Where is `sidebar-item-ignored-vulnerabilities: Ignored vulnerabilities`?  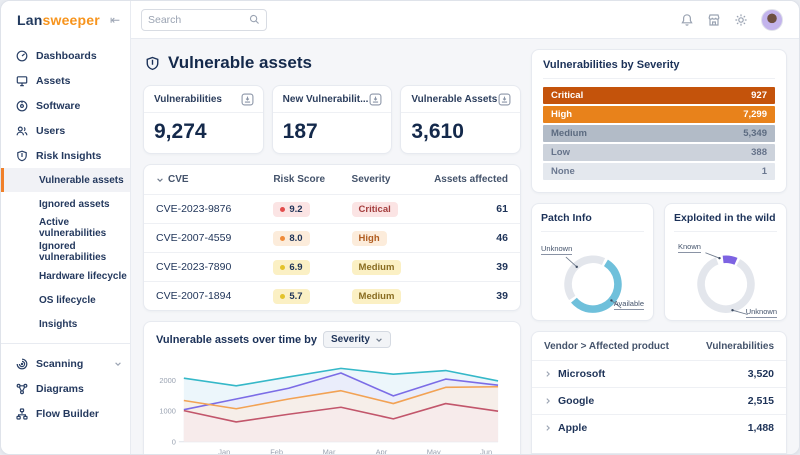 sidebar-item-ignored-vulnerabilities: Ignored vulnerabilities is located at coordinates (65, 252).